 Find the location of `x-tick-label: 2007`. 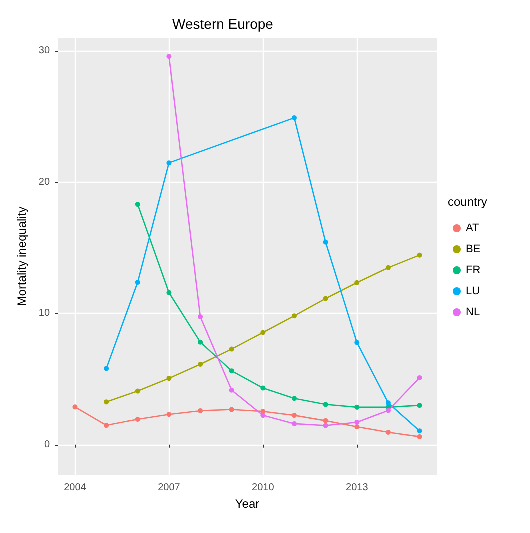

x-tick-label: 2007 is located at coordinates (169, 488).